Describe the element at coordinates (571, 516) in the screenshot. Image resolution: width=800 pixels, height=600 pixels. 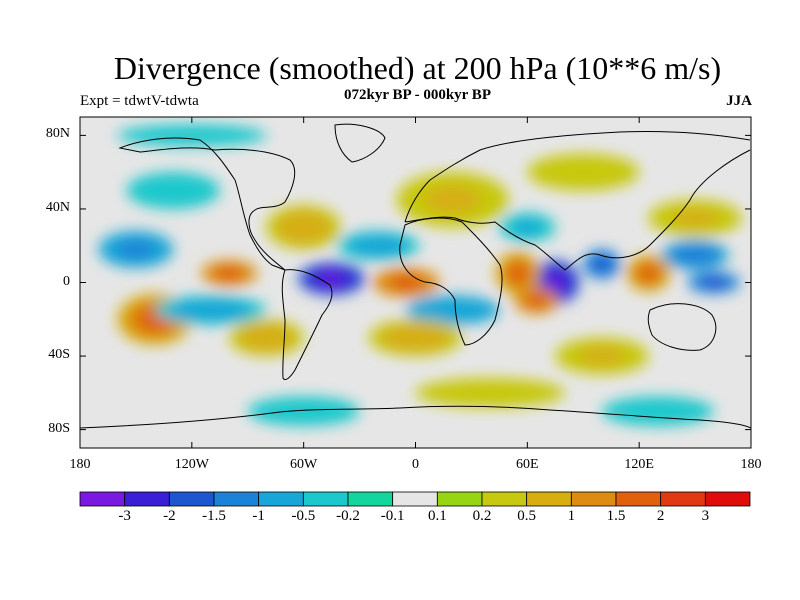
I see `colorbar-label: 1` at that location.